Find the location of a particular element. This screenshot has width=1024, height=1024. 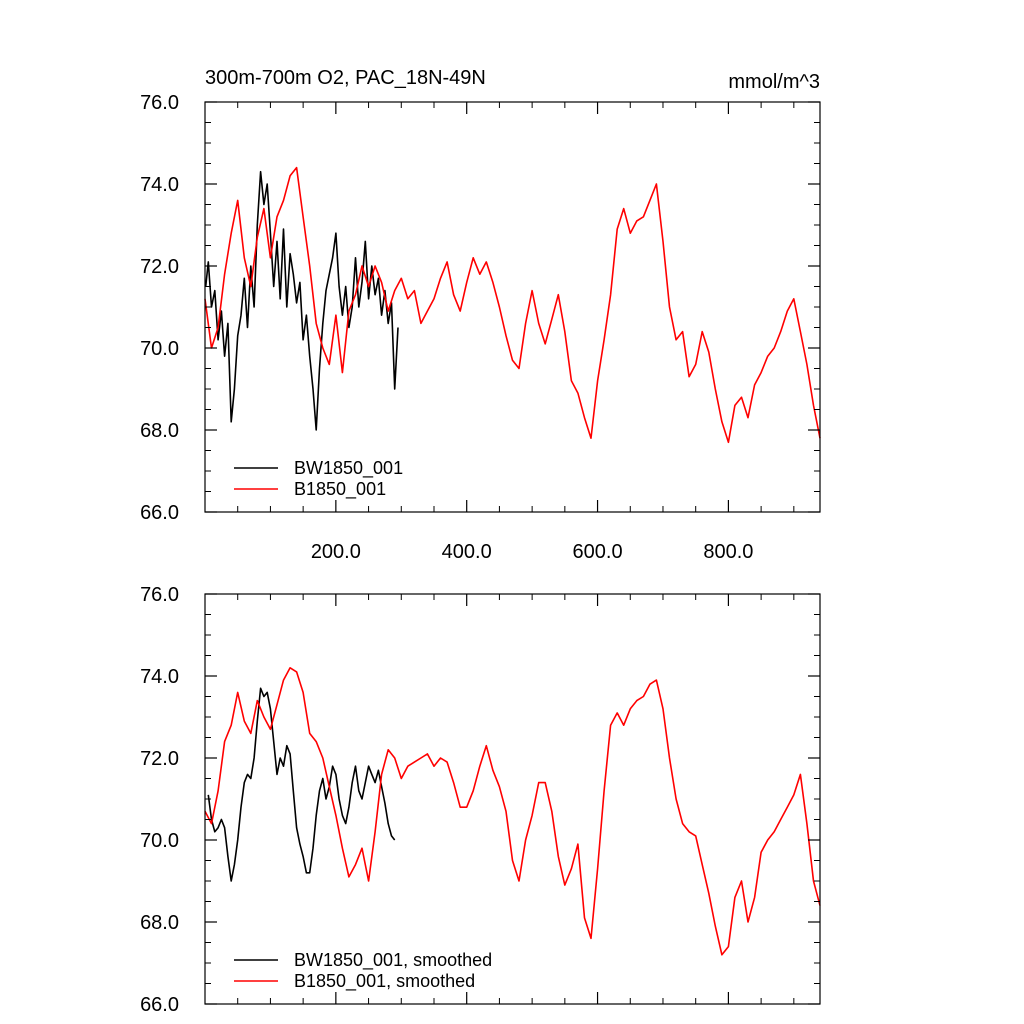

chart-title: 300m-700m O2, PAC_18N-49N is located at coordinates (345, 78).